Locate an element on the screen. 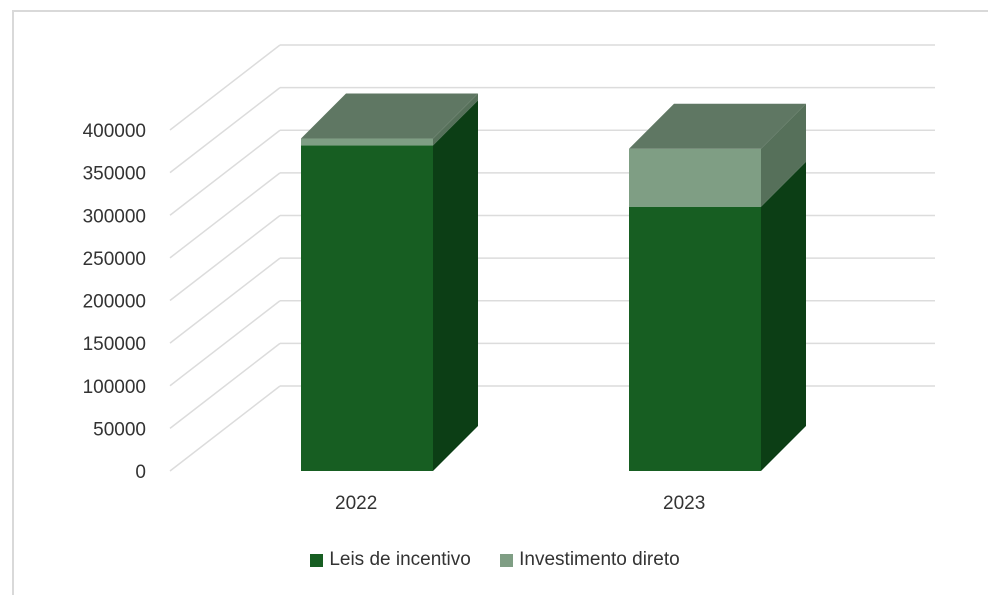 The image size is (990, 597). y-tick-label: 400000 is located at coordinates (114, 131).